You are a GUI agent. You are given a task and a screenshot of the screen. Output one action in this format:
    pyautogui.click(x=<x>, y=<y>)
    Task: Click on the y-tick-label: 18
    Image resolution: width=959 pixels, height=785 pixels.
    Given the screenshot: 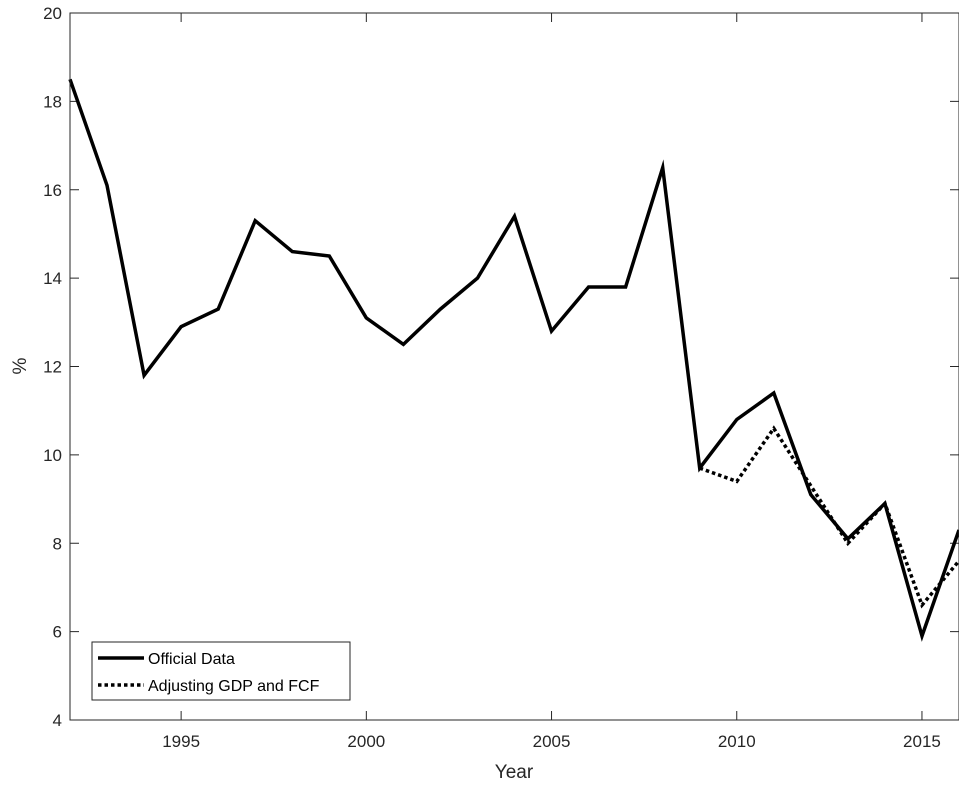 What is the action you would take?
    pyautogui.click(x=52, y=101)
    